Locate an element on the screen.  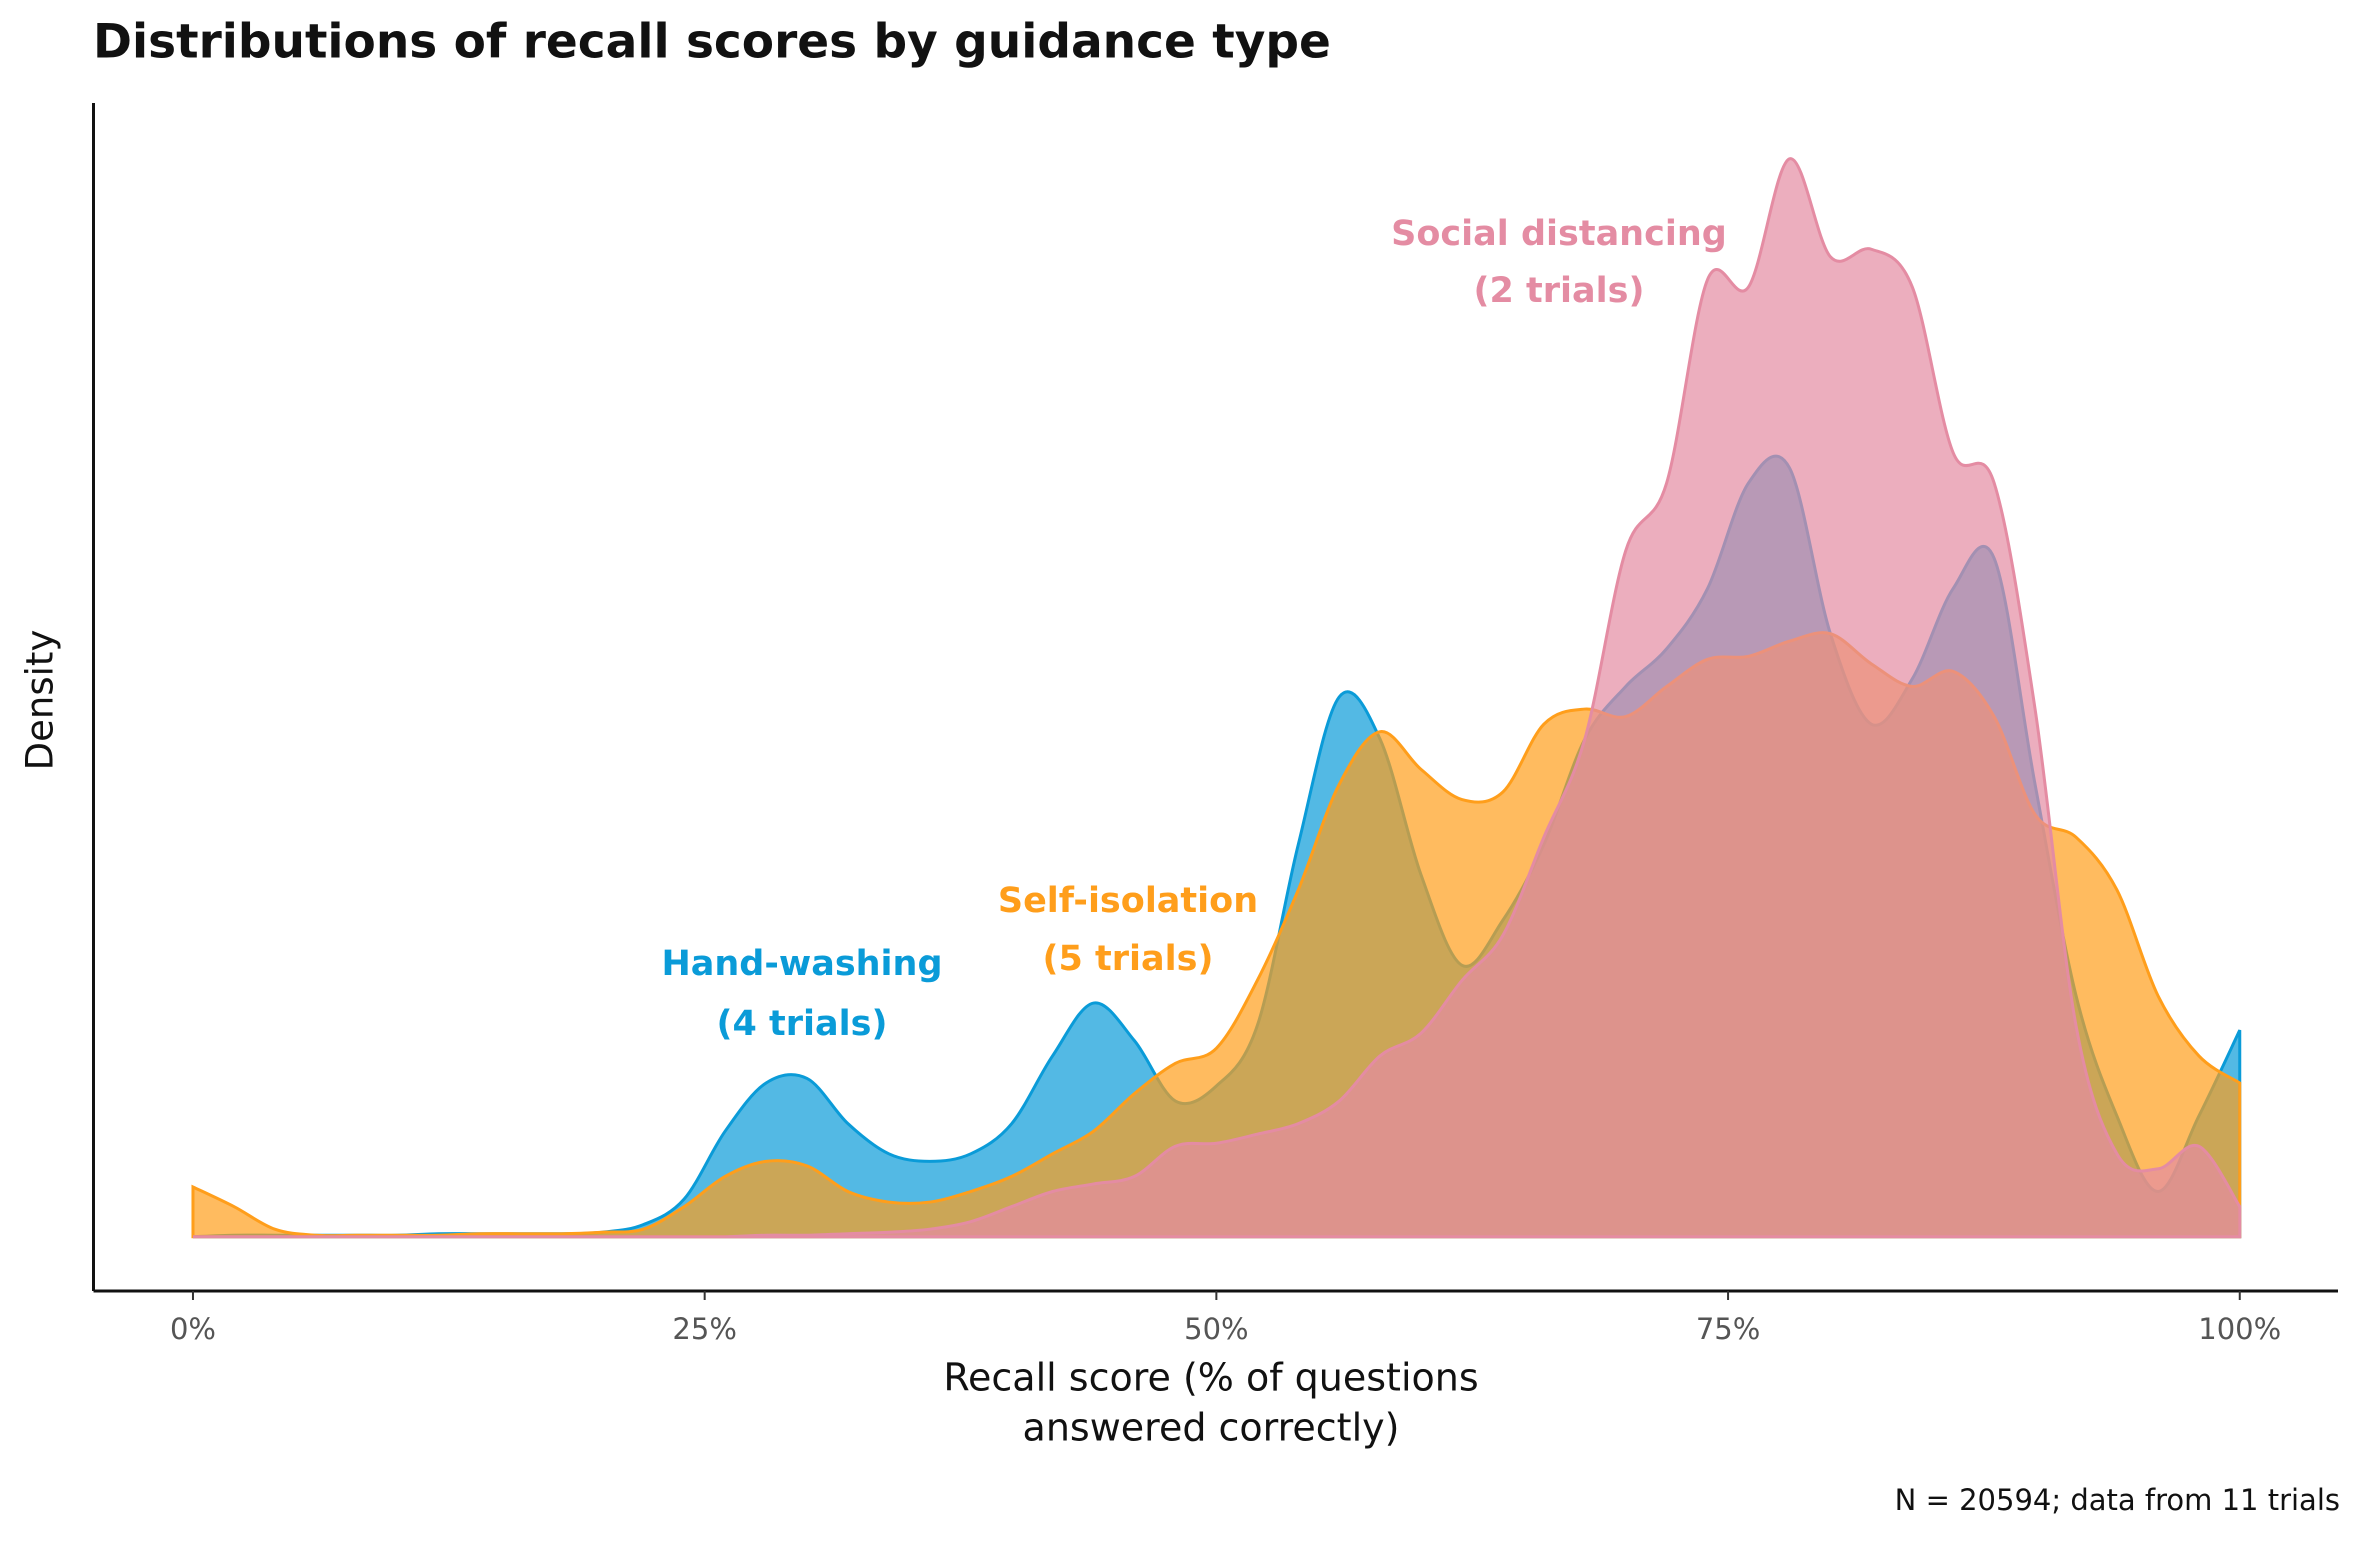
x-axis-label: Recall score (% of questions is located at coordinates (1210, 1378).